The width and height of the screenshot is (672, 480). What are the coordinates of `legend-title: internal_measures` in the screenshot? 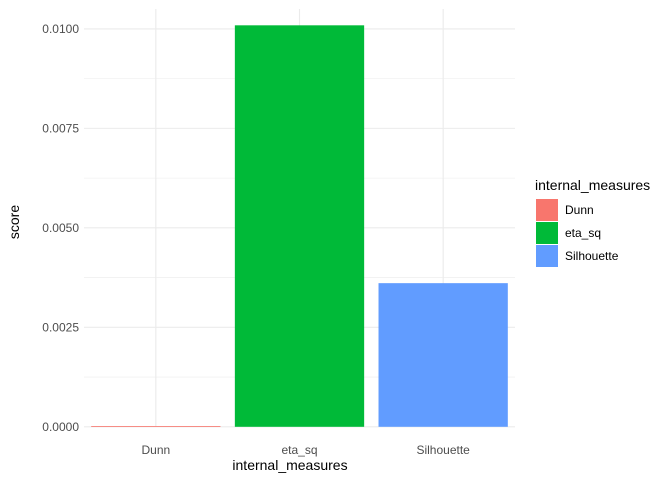 It's located at (592, 185).